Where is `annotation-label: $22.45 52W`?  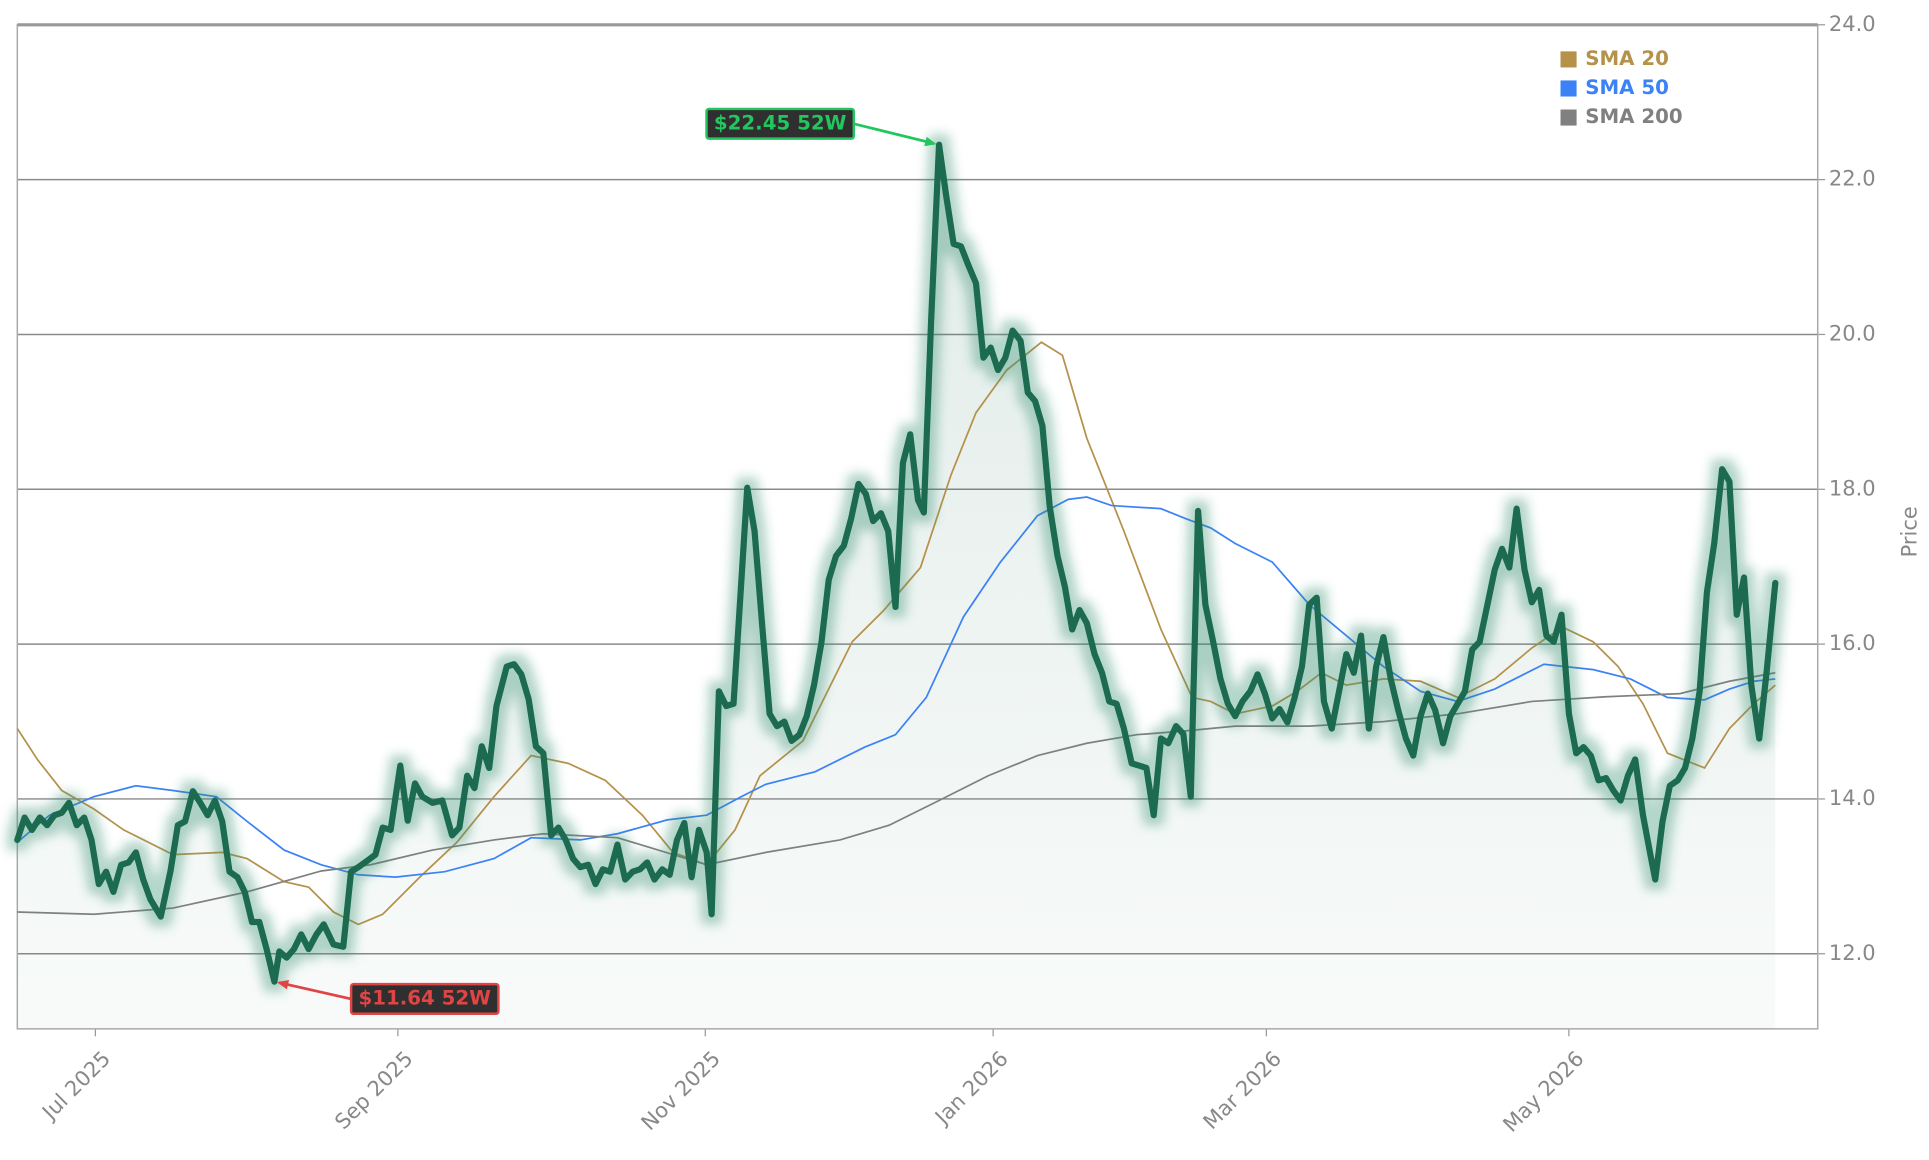
annotation-label: $22.45 52W is located at coordinates (780, 122).